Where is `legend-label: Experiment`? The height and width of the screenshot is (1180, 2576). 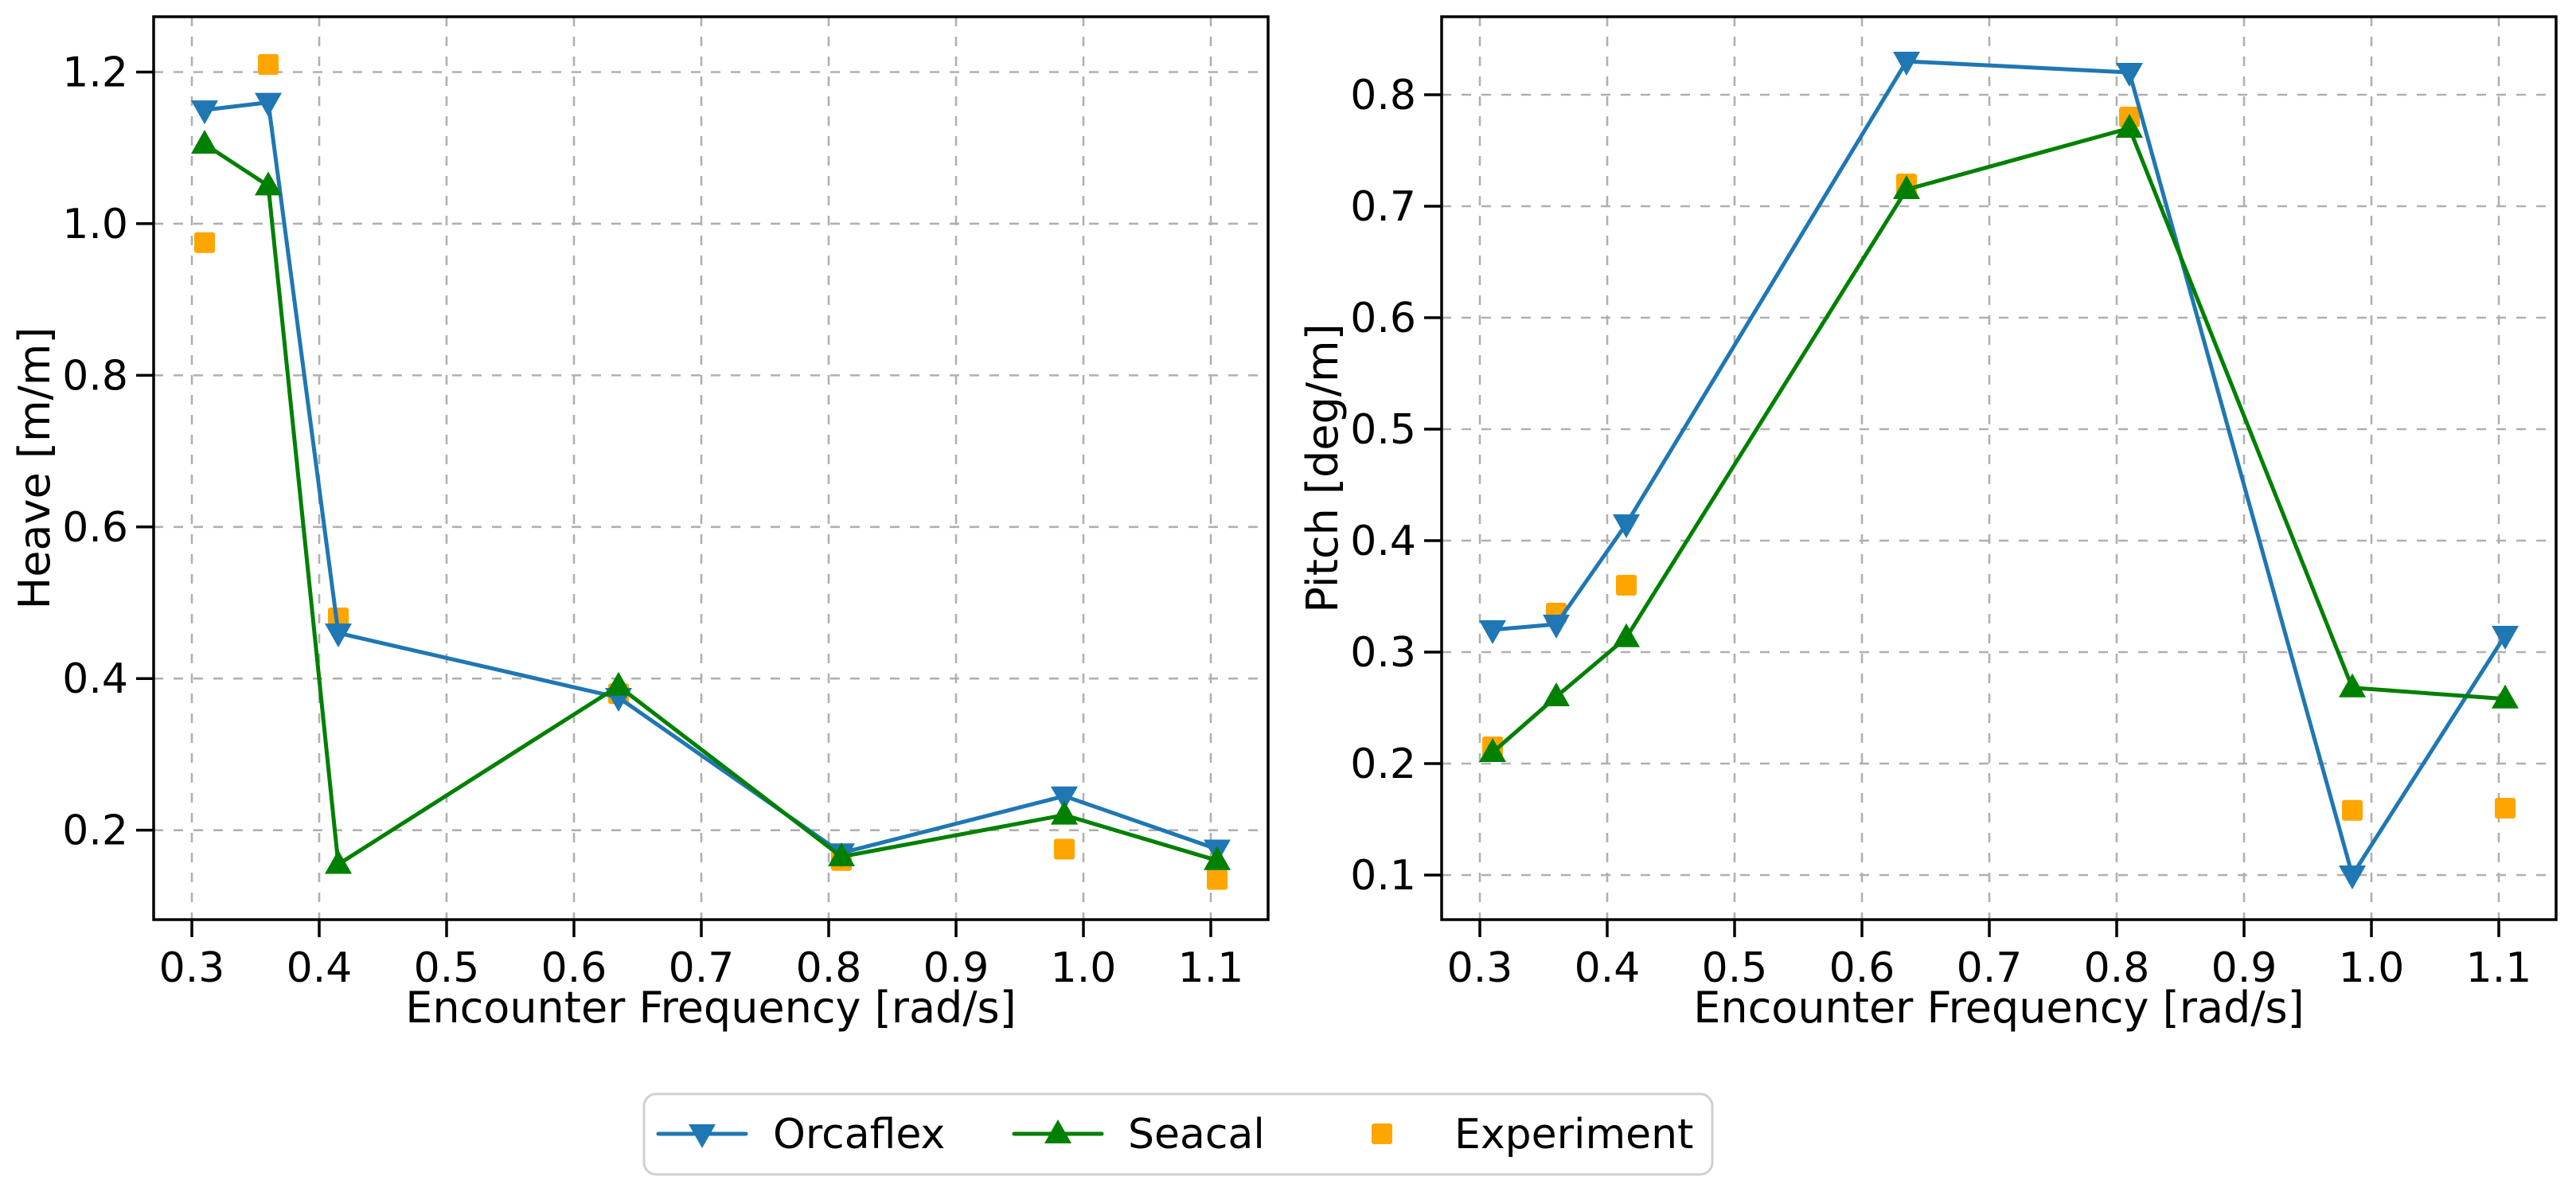 legend-label: Experiment is located at coordinates (1573, 1135).